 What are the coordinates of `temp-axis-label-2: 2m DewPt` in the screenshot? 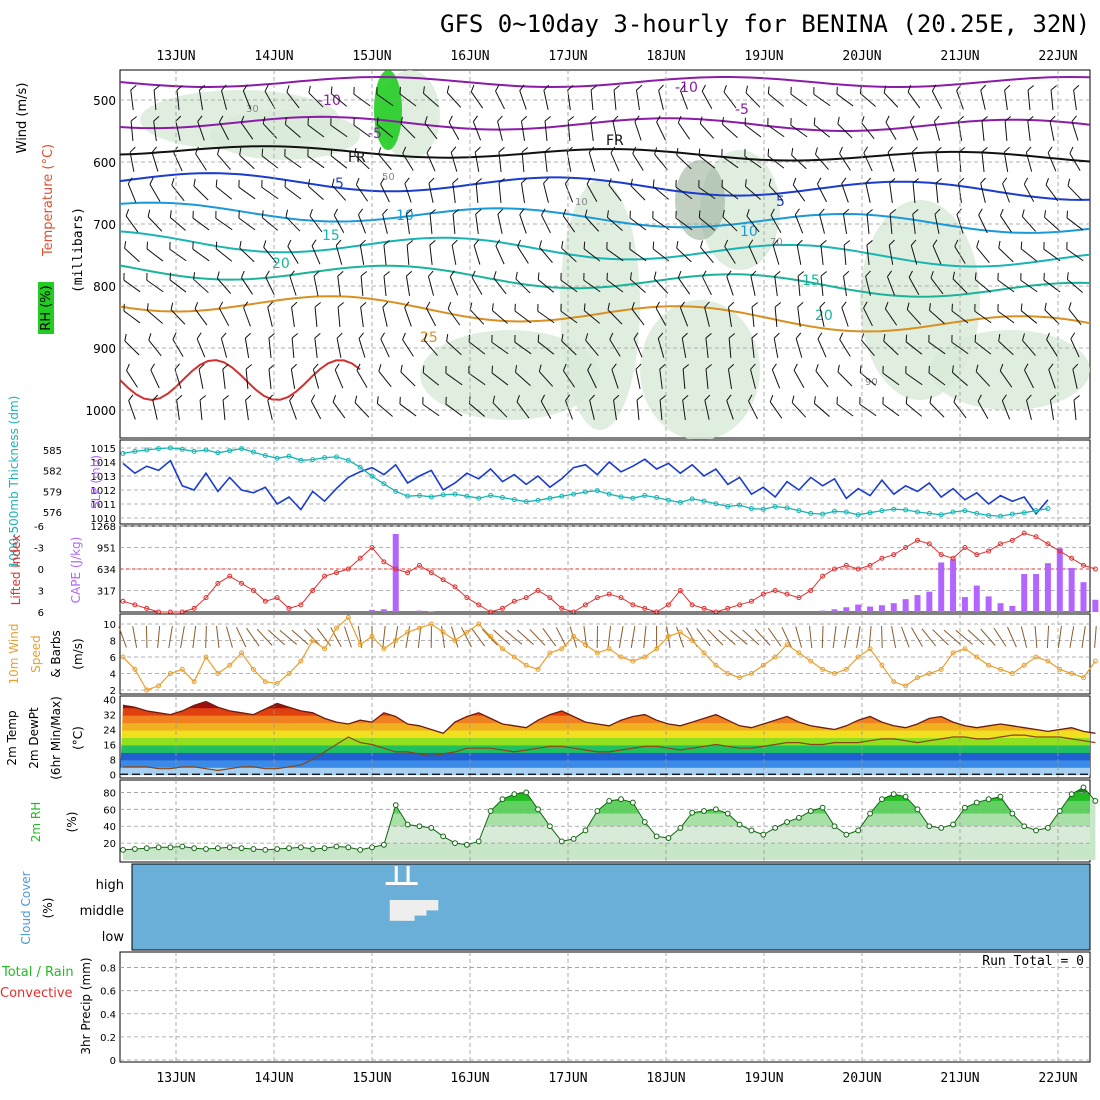 It's located at (34, 738).